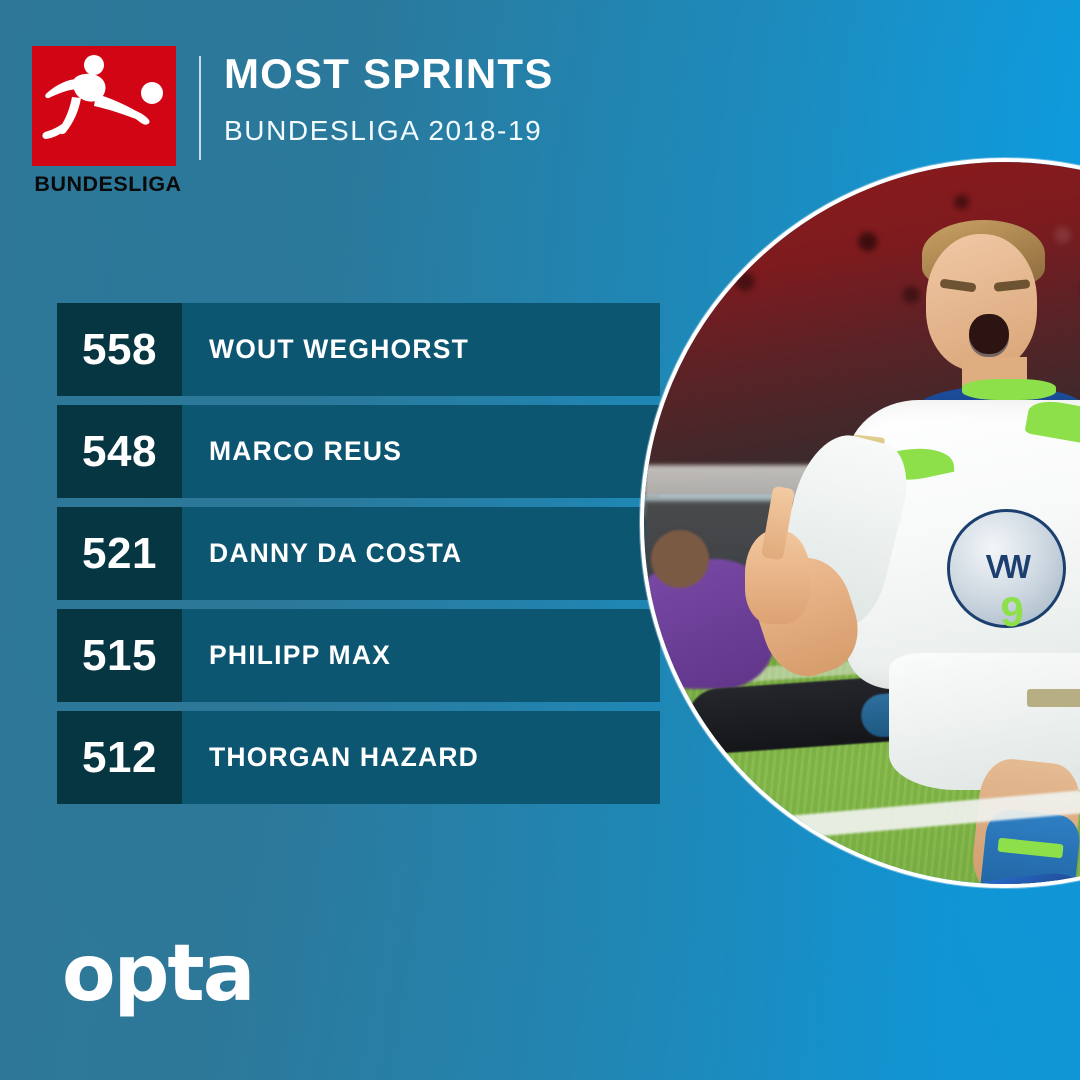 This screenshot has height=1080, width=1080. I want to click on stat-player-name: WOUT WEGHORST, so click(339, 349).